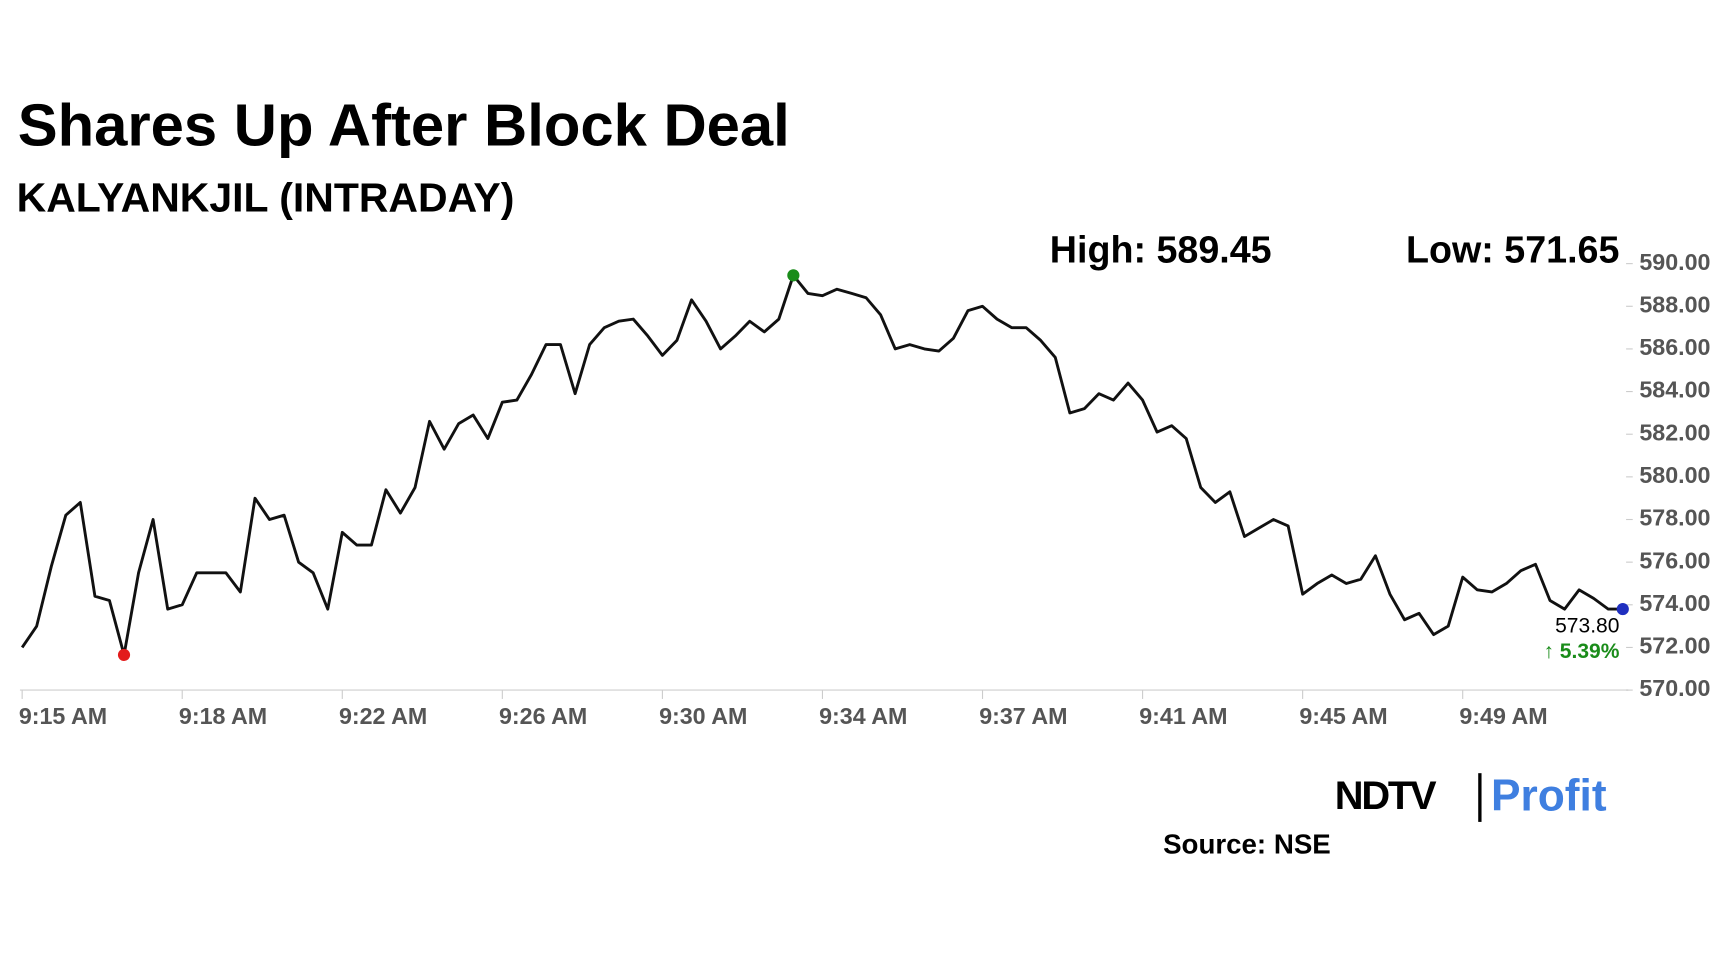  I want to click on chart-title: Shares Up After Block Deal, so click(404, 124).